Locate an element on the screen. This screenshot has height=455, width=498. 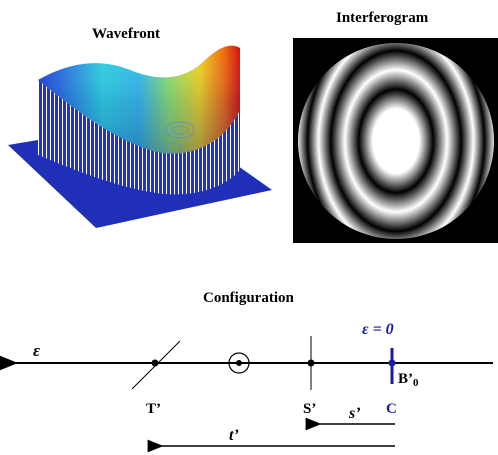
wavefront-surface-shading is located at coordinates (139, 99).